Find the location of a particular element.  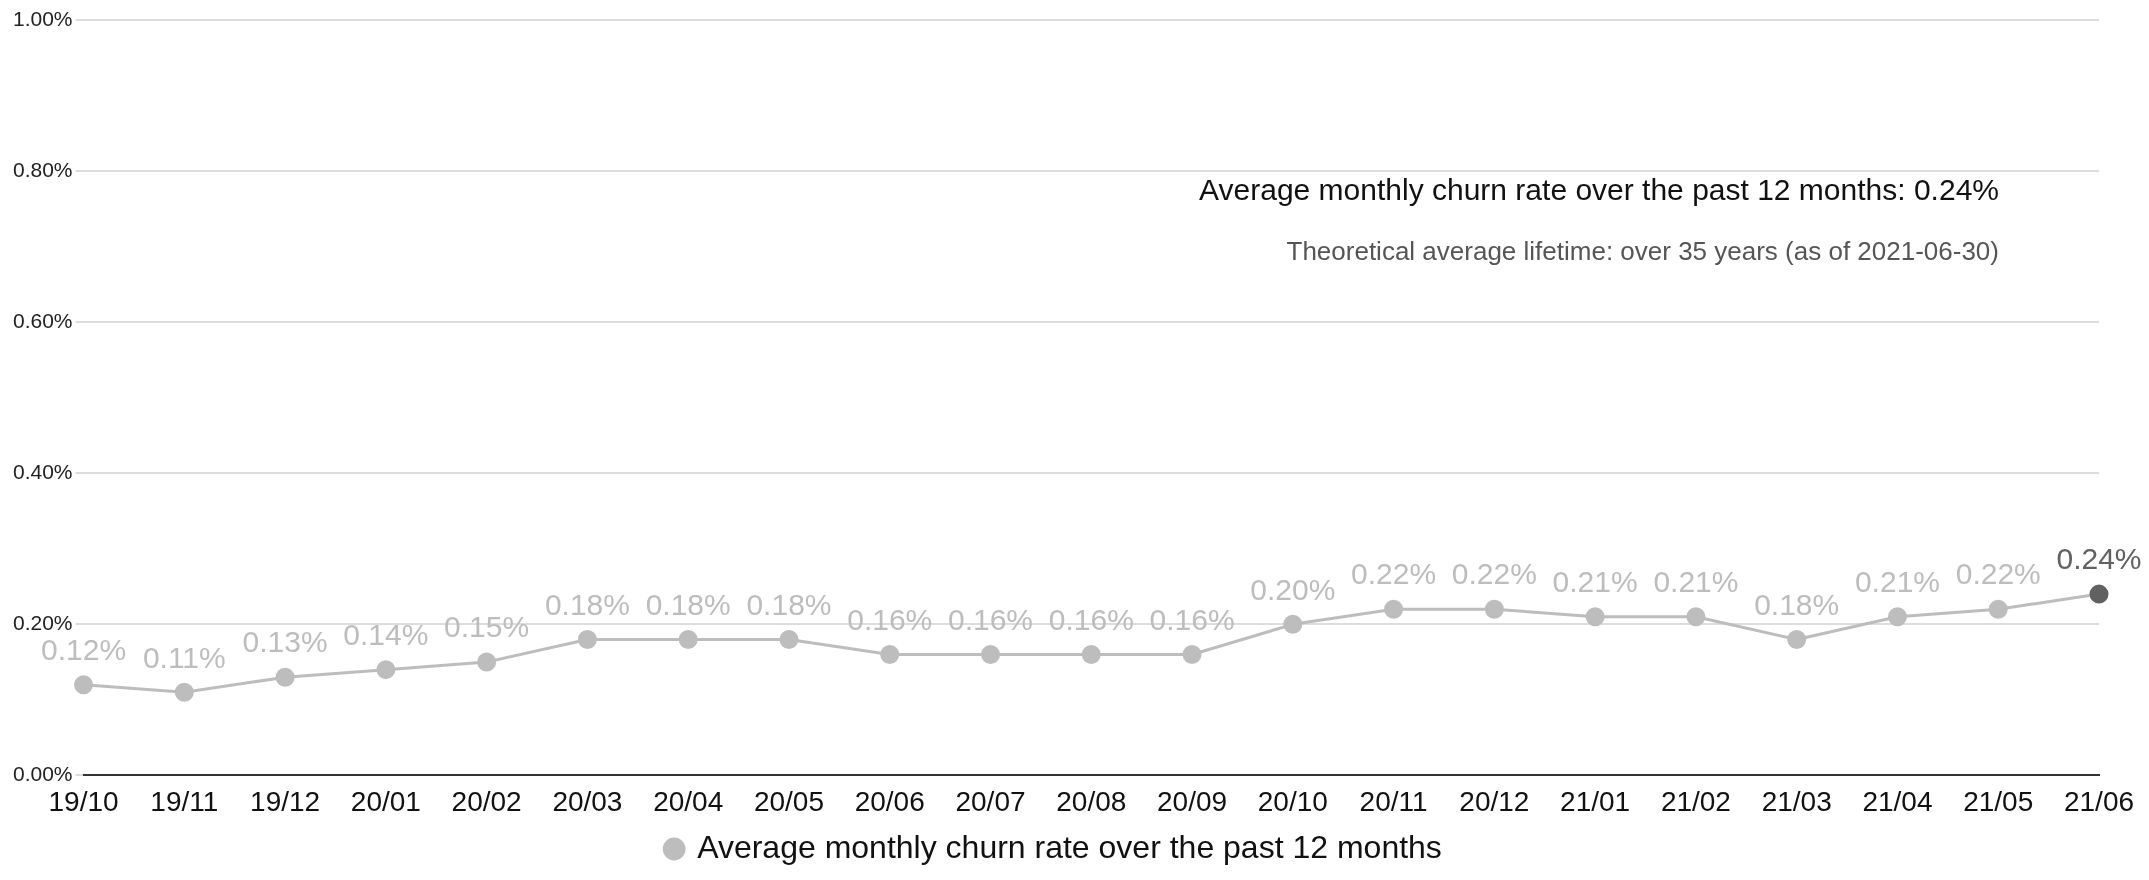

x-tick-label: 20/01 is located at coordinates (385, 801).